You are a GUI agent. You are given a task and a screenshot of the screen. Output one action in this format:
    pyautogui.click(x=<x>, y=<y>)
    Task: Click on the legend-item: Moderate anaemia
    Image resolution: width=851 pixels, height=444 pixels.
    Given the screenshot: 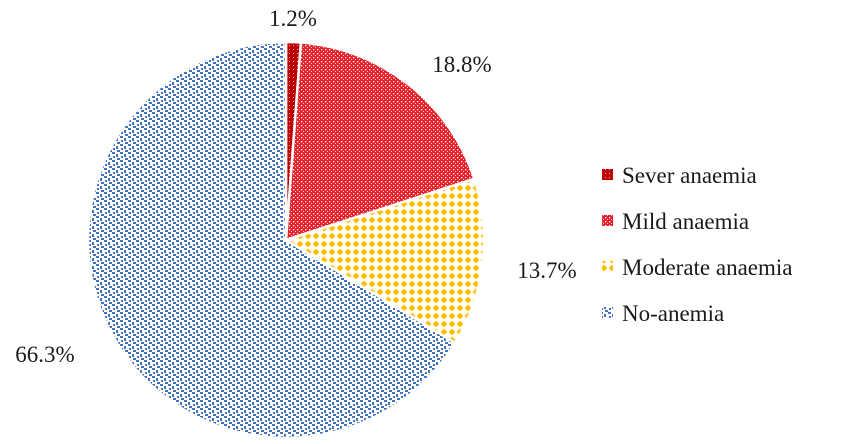 What is the action you would take?
    pyautogui.click(x=697, y=267)
    